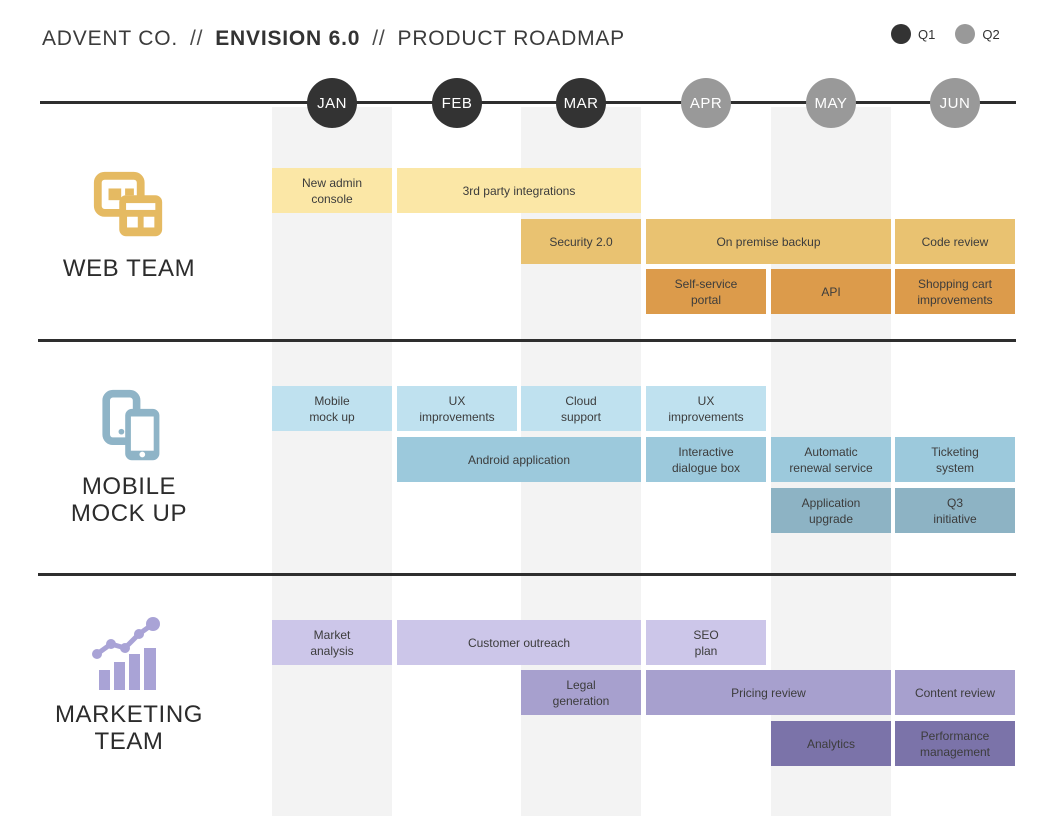 The height and width of the screenshot is (816, 1056). I want to click on task-bar-label: Pricing review, so click(768, 692).